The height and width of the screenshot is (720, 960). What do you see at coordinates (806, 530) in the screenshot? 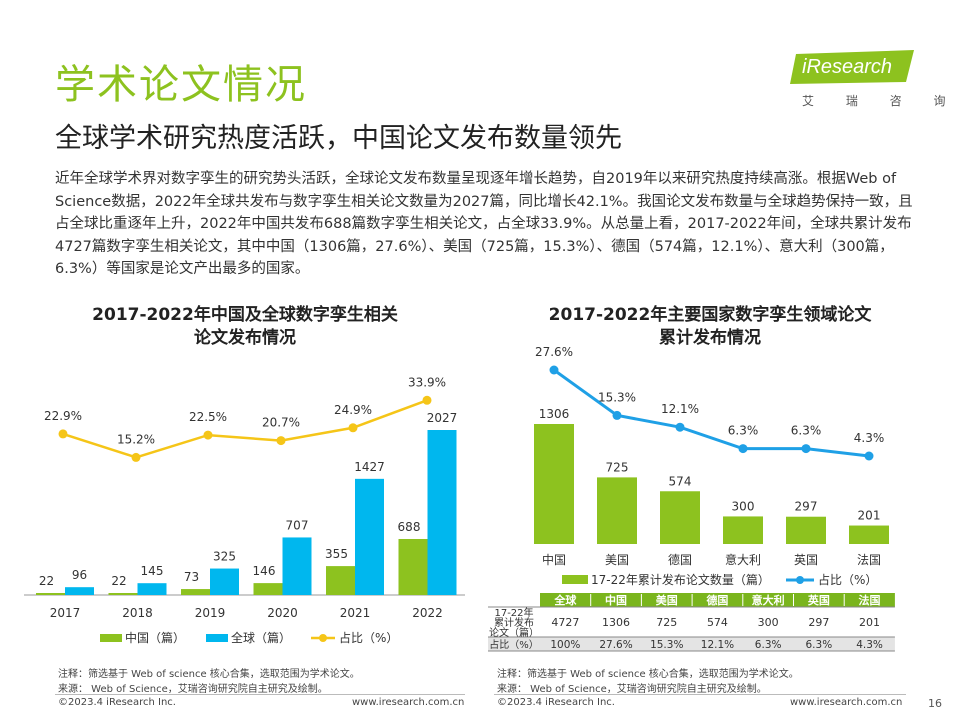
I see `bar-country-英国` at bounding box center [806, 530].